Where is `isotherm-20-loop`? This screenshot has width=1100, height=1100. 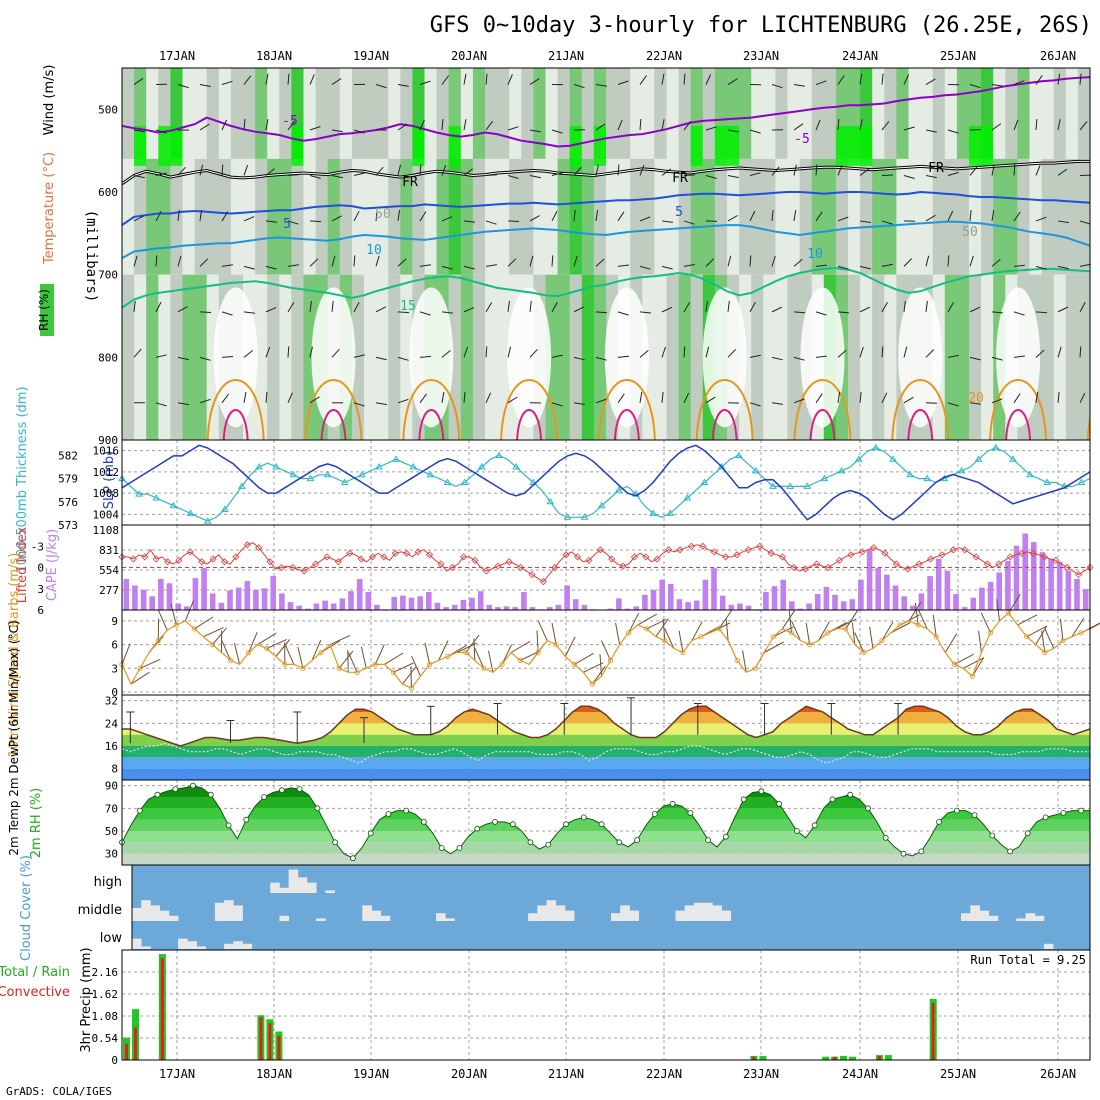 isotherm-20-loop is located at coordinates (431, 409).